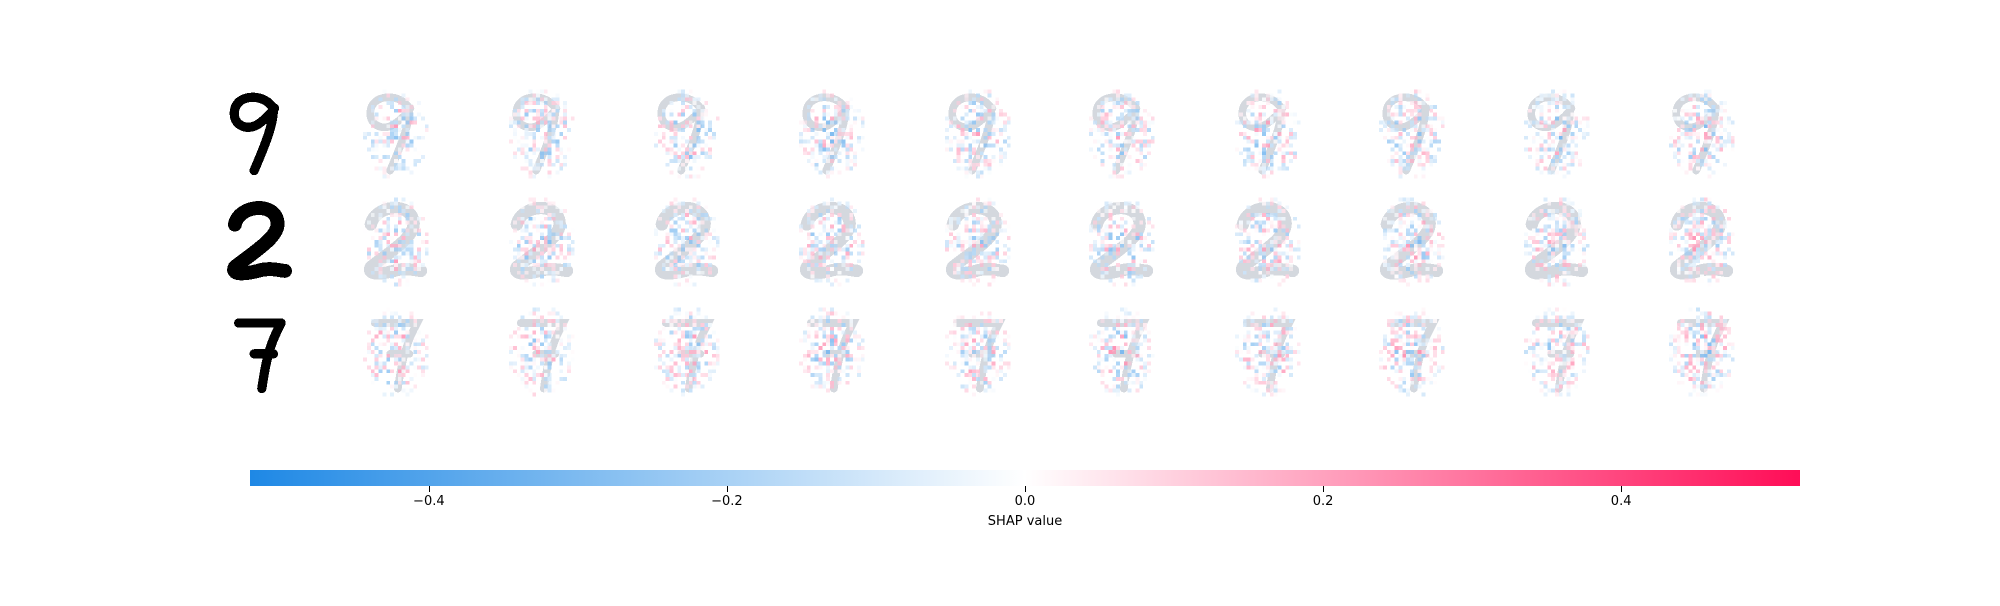 The height and width of the screenshot is (606, 2000). I want to click on colorbar, so click(1025, 478).